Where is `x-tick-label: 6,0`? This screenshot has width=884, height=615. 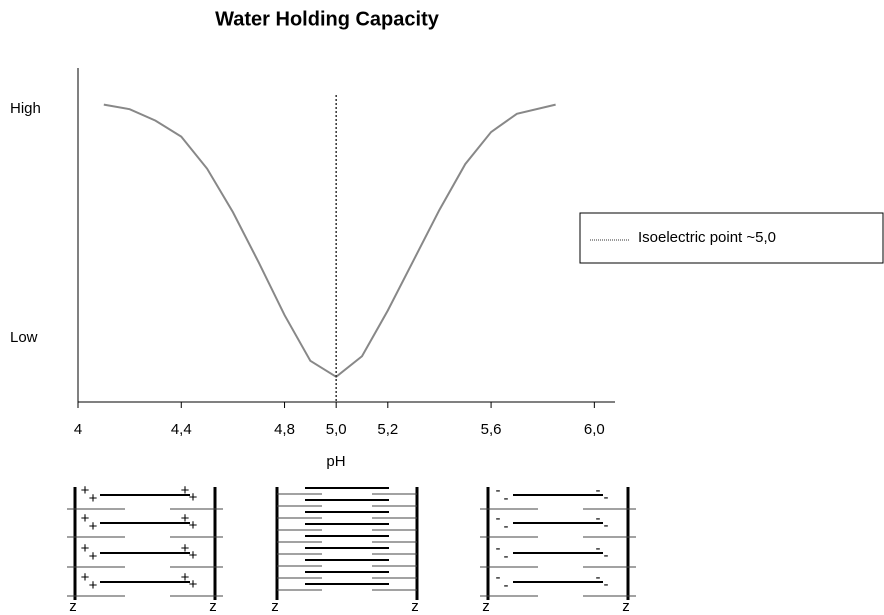
x-tick-label: 6,0 is located at coordinates (594, 429).